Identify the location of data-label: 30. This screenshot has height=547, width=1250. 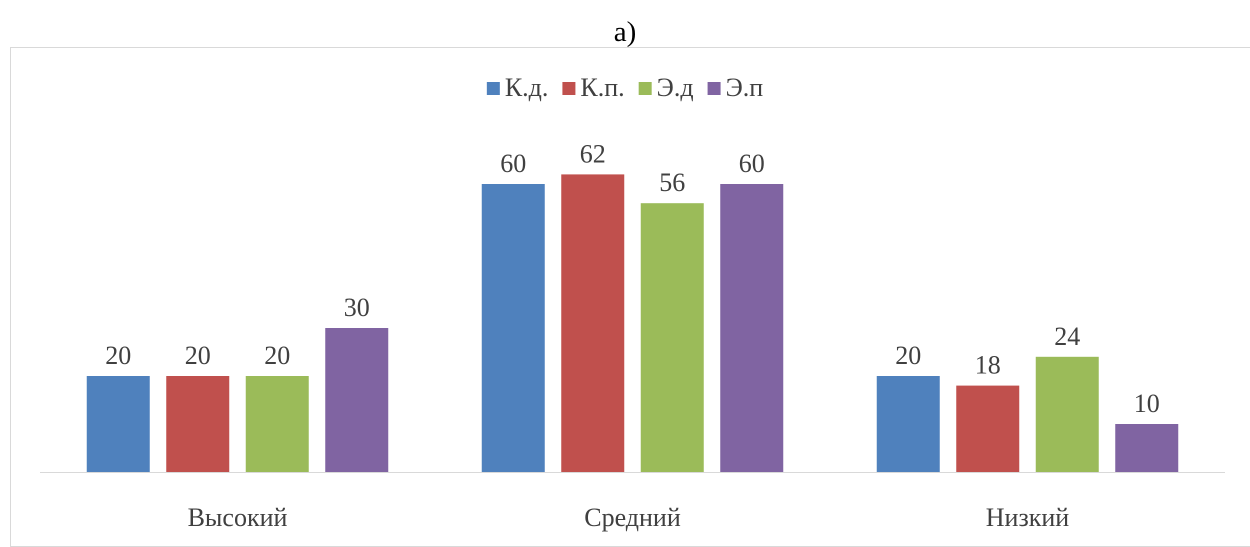
(357, 307).